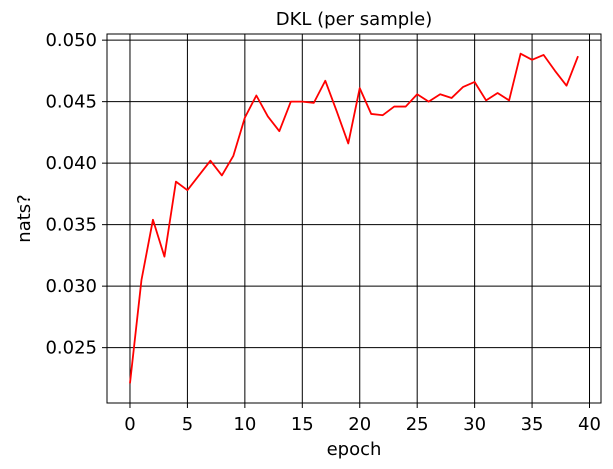 This screenshot has width=613, height=469. I want to click on y-tick-label: 0.045, so click(71, 102).